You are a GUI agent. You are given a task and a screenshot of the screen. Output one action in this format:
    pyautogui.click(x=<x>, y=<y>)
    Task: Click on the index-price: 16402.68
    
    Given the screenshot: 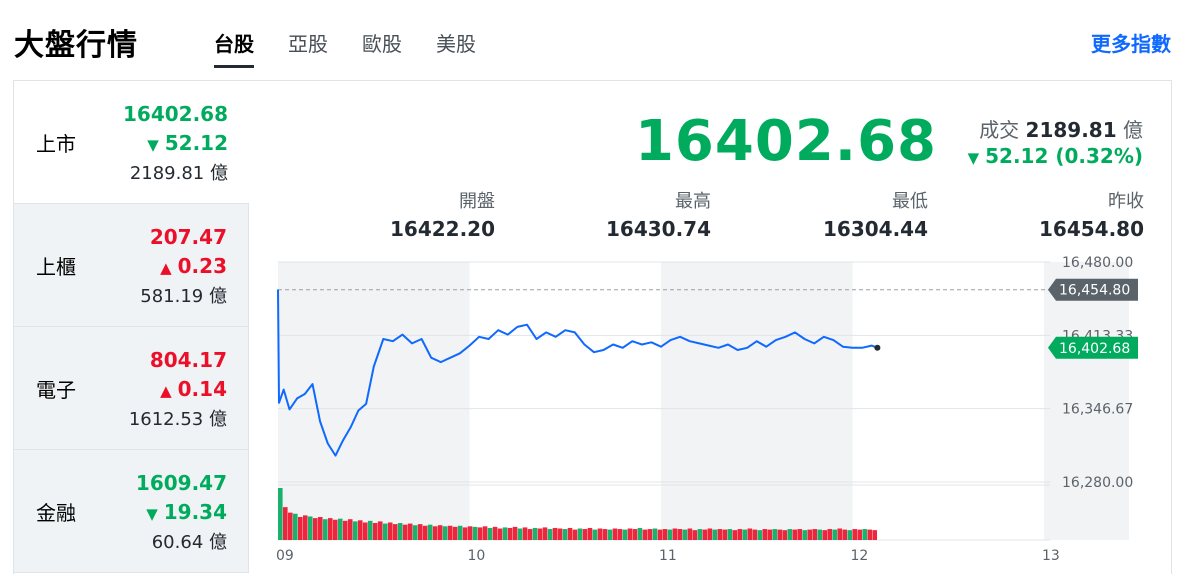 What is the action you would take?
    pyautogui.click(x=175, y=114)
    